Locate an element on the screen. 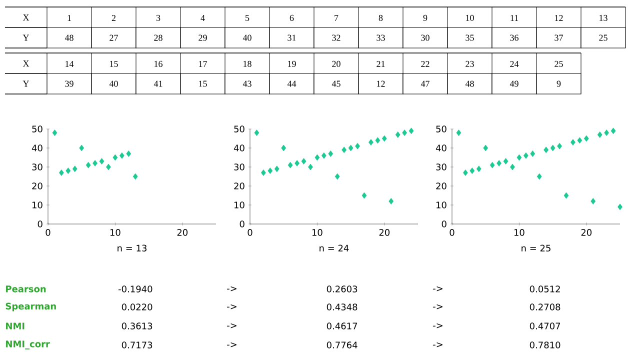 This screenshot has height=359, width=631. text: Spearman is located at coordinates (31, 307).